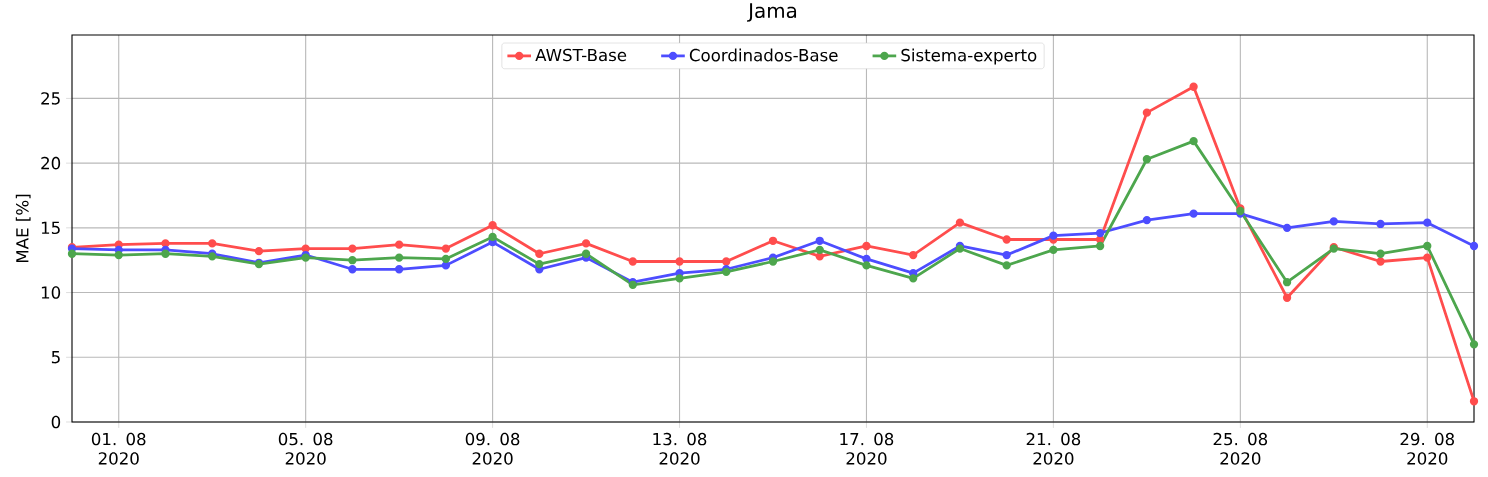 The width and height of the screenshot is (1488, 477). What do you see at coordinates (55, 357) in the screenshot?
I see `y-tick-label: 5` at bounding box center [55, 357].